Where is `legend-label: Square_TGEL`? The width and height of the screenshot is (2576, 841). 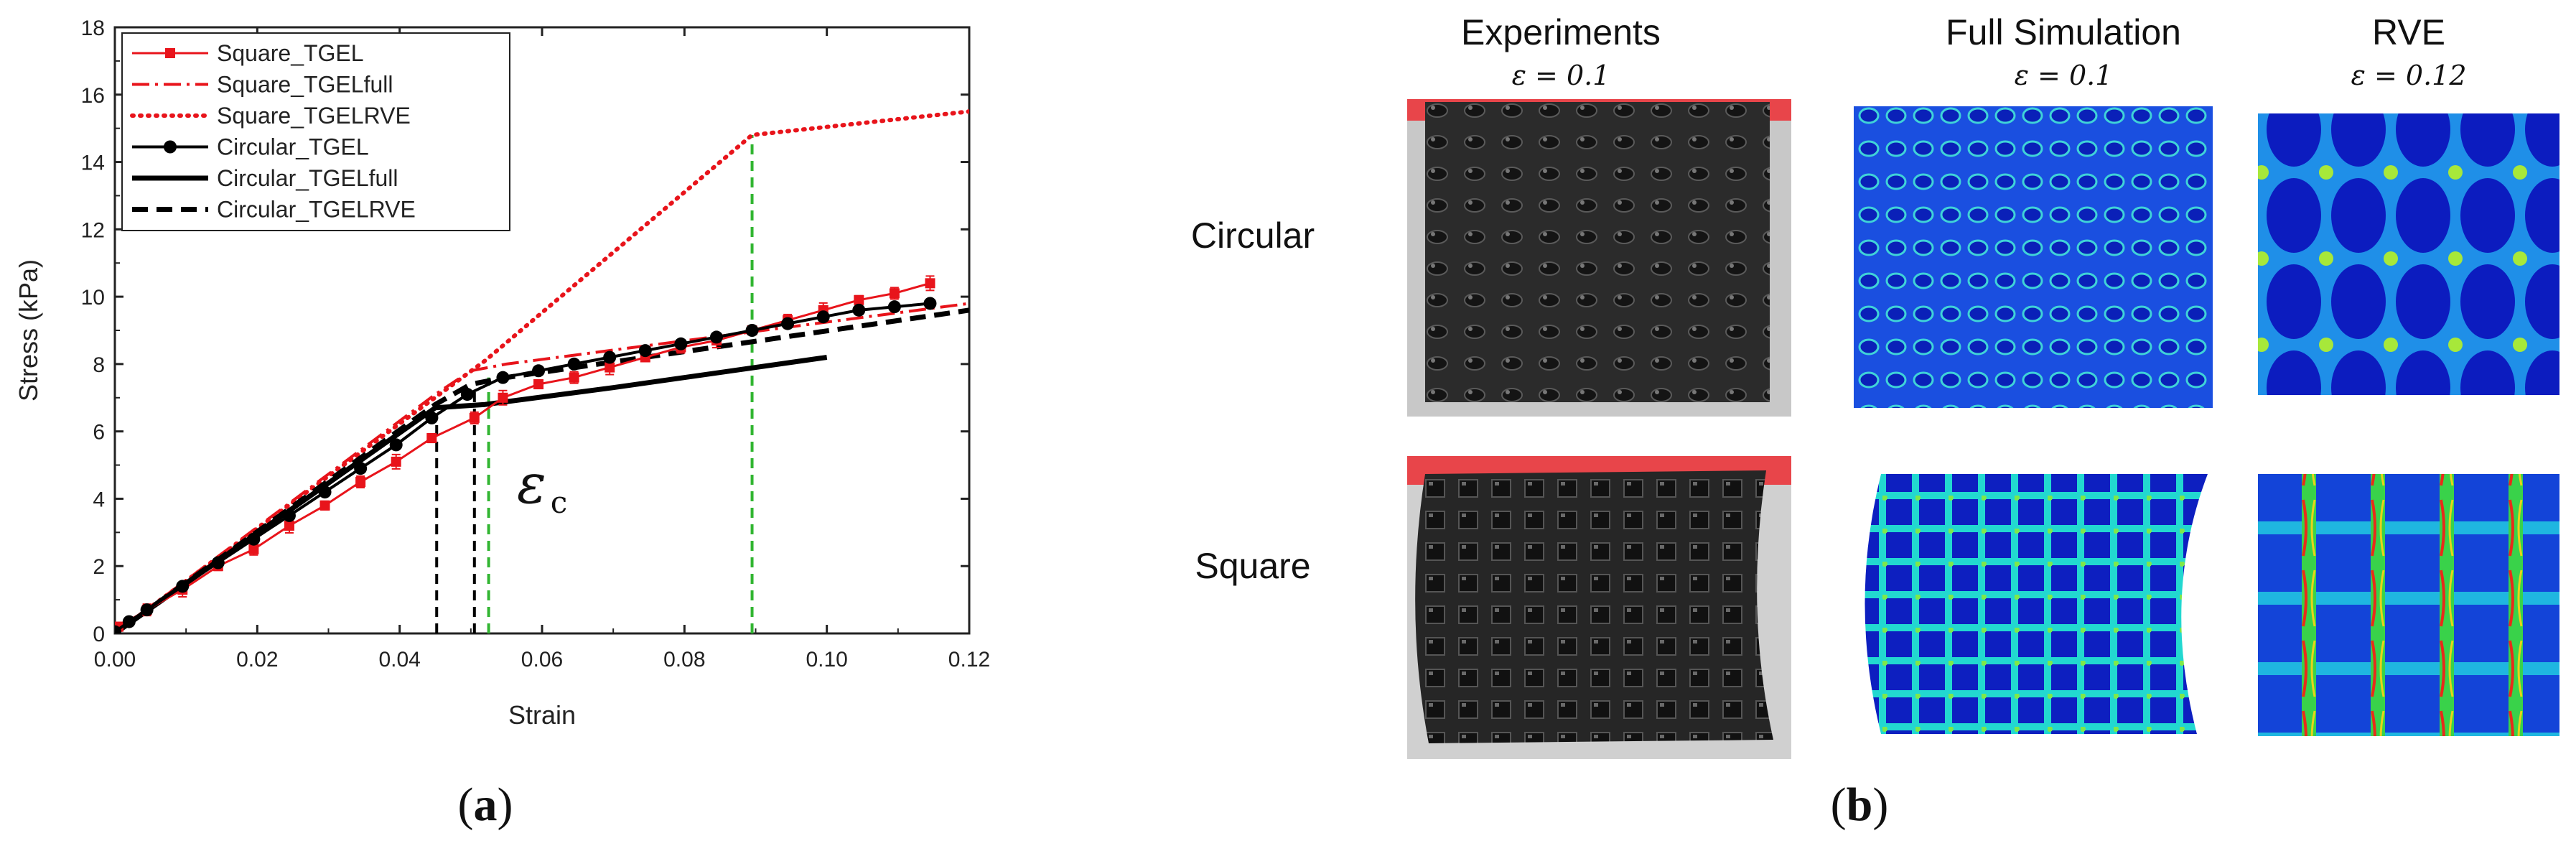
legend-label: Square_TGEL is located at coordinates (290, 53).